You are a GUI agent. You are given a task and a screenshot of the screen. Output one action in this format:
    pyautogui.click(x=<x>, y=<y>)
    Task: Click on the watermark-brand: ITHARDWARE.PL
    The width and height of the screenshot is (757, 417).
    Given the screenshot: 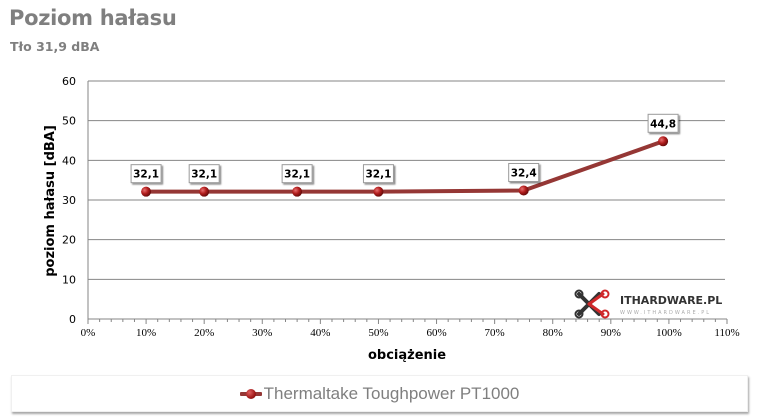 What is the action you would take?
    pyautogui.click(x=671, y=300)
    